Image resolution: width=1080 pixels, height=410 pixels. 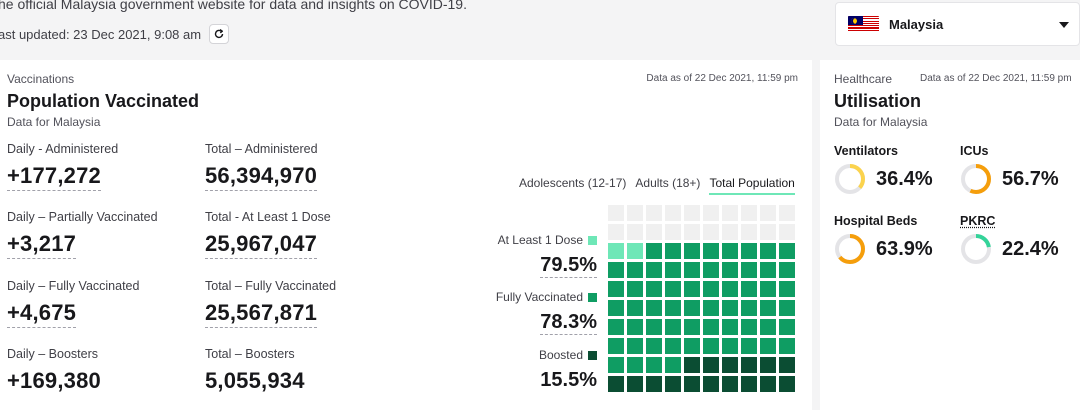 What do you see at coordinates (255, 380) in the screenshot?
I see `stat-value: 5,055,934` at bounding box center [255, 380].